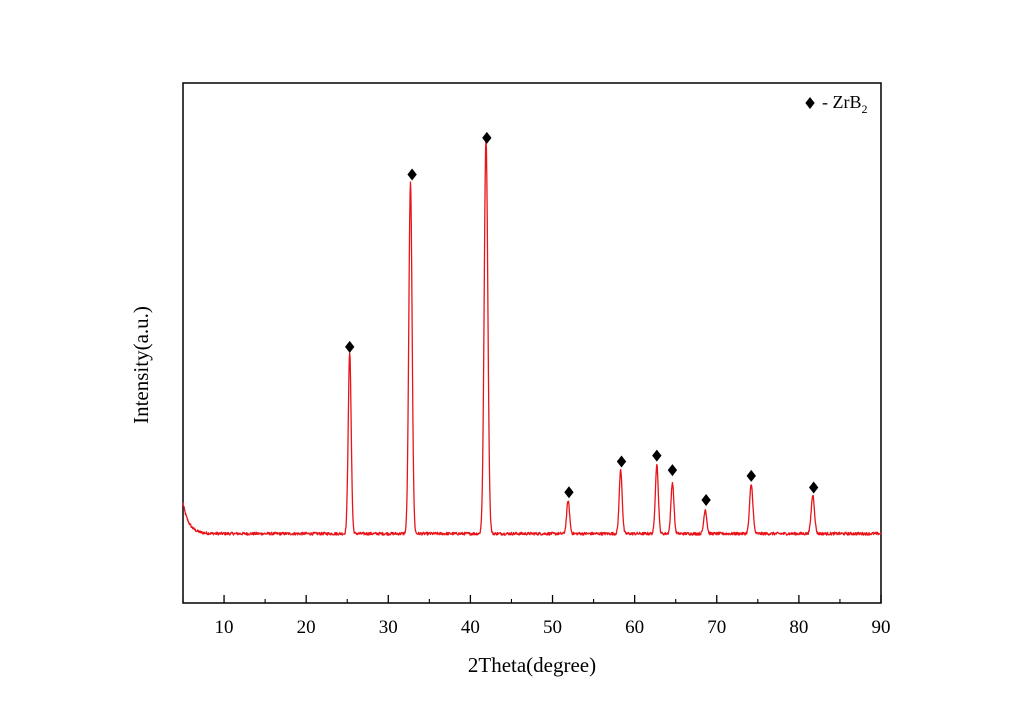 The image size is (1024, 723). I want to click on x-tick-label: 10, so click(224, 627).